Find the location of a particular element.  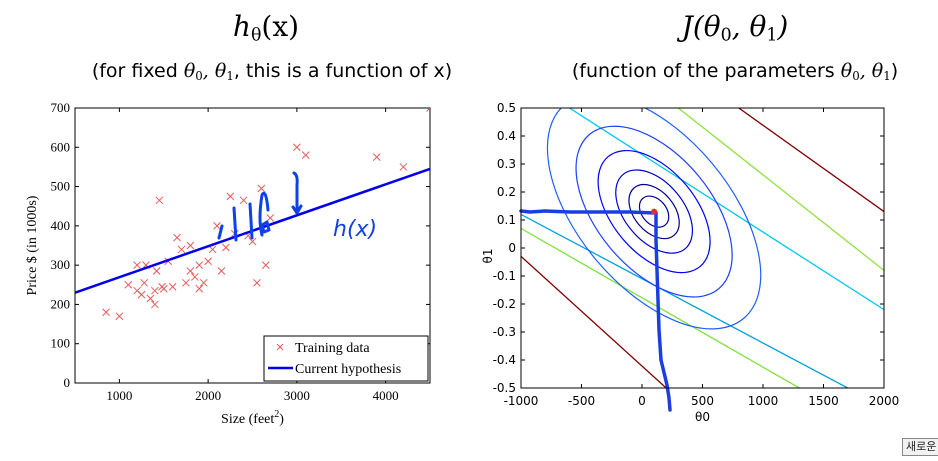

y-axis-label: Price $ (in 1000s) is located at coordinates (32, 245).